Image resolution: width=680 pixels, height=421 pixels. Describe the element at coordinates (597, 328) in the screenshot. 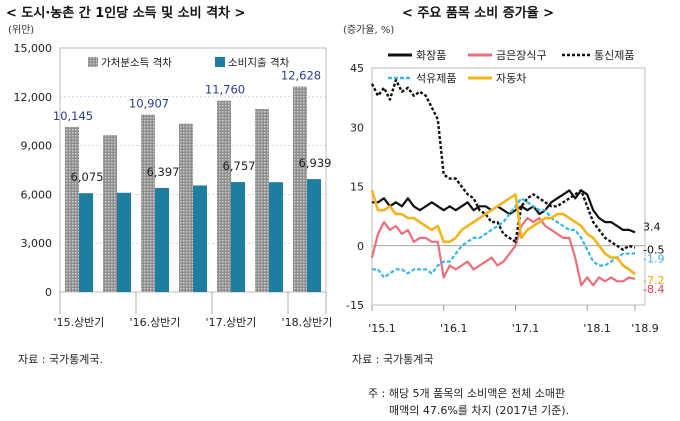

I see `right-x-tick-label: '18.1` at that location.